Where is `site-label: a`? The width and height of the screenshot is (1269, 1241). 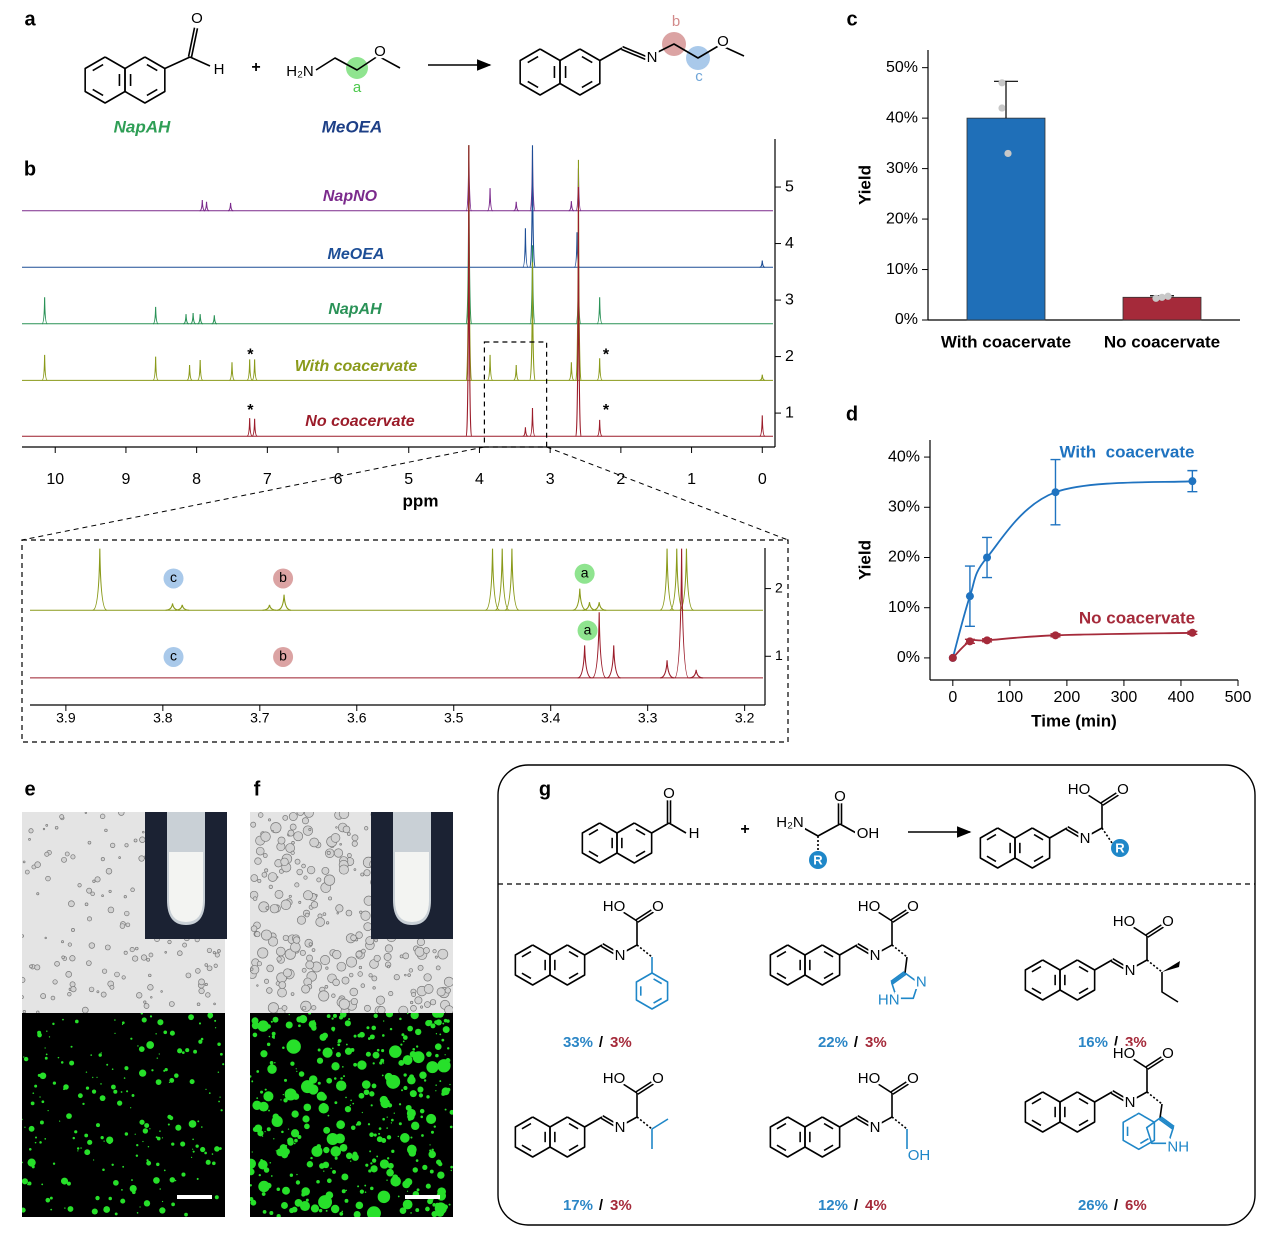
site-label: a is located at coordinates (357, 87).